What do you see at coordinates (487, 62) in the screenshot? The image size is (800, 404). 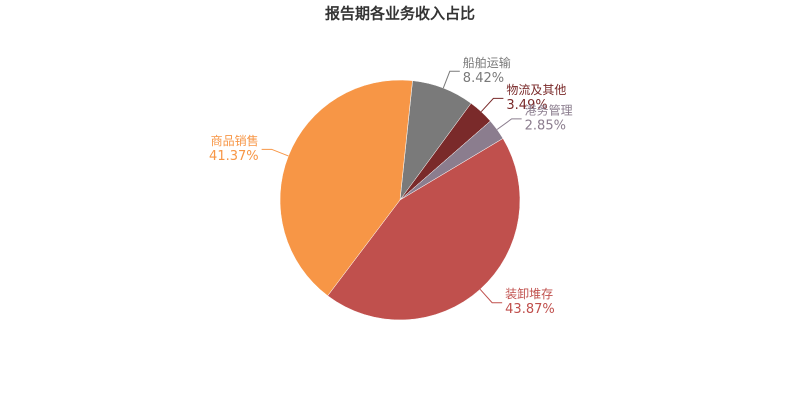 I see `slice-label: 船舶运输` at bounding box center [487, 62].